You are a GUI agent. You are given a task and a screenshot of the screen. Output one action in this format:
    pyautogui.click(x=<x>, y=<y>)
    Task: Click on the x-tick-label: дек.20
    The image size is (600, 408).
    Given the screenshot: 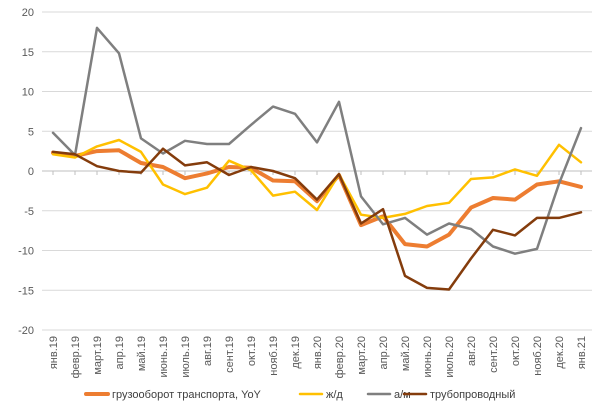 What is the action you would take?
    pyautogui.click(x=560, y=352)
    